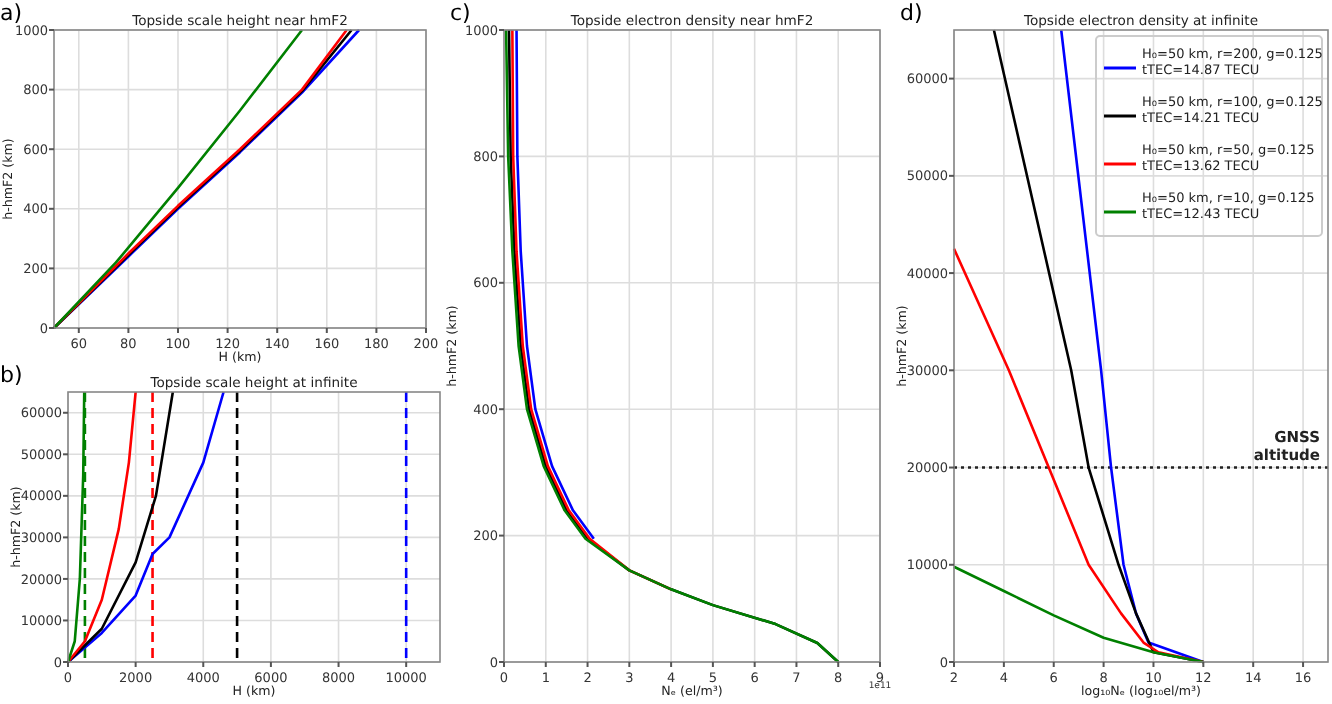  What do you see at coordinates (11, 375) in the screenshot?
I see `text: b)` at bounding box center [11, 375].